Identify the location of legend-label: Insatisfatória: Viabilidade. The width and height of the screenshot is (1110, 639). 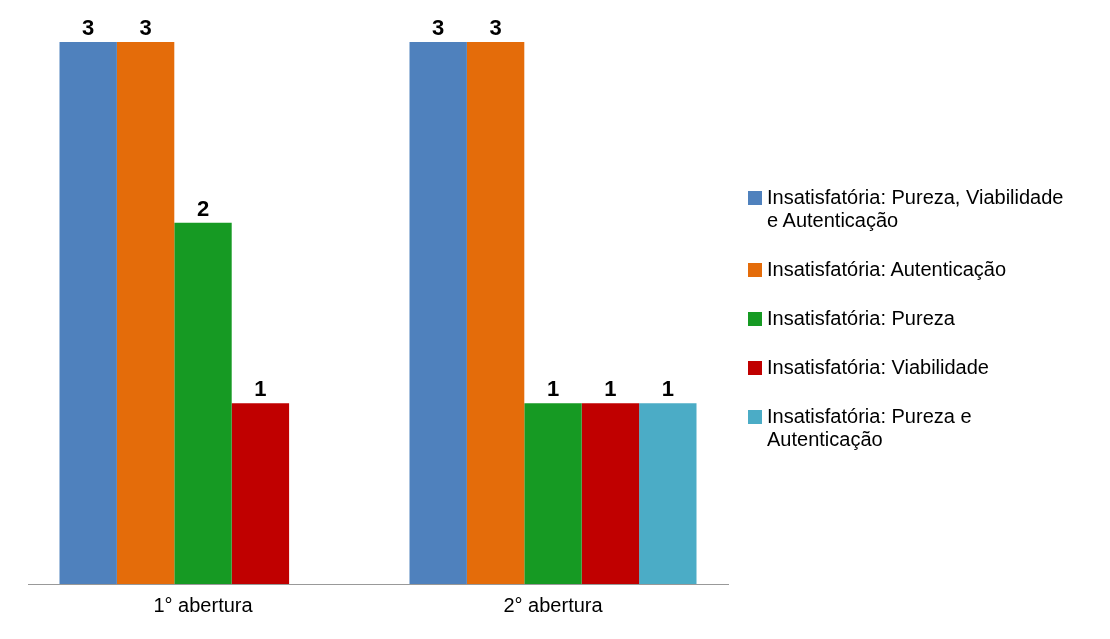
(878, 367).